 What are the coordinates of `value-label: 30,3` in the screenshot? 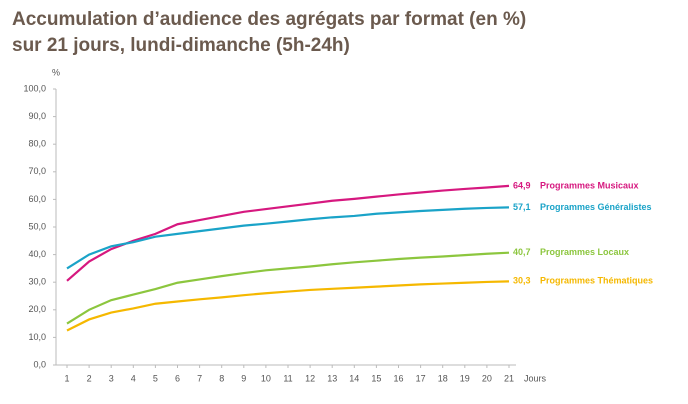 It's located at (522, 281).